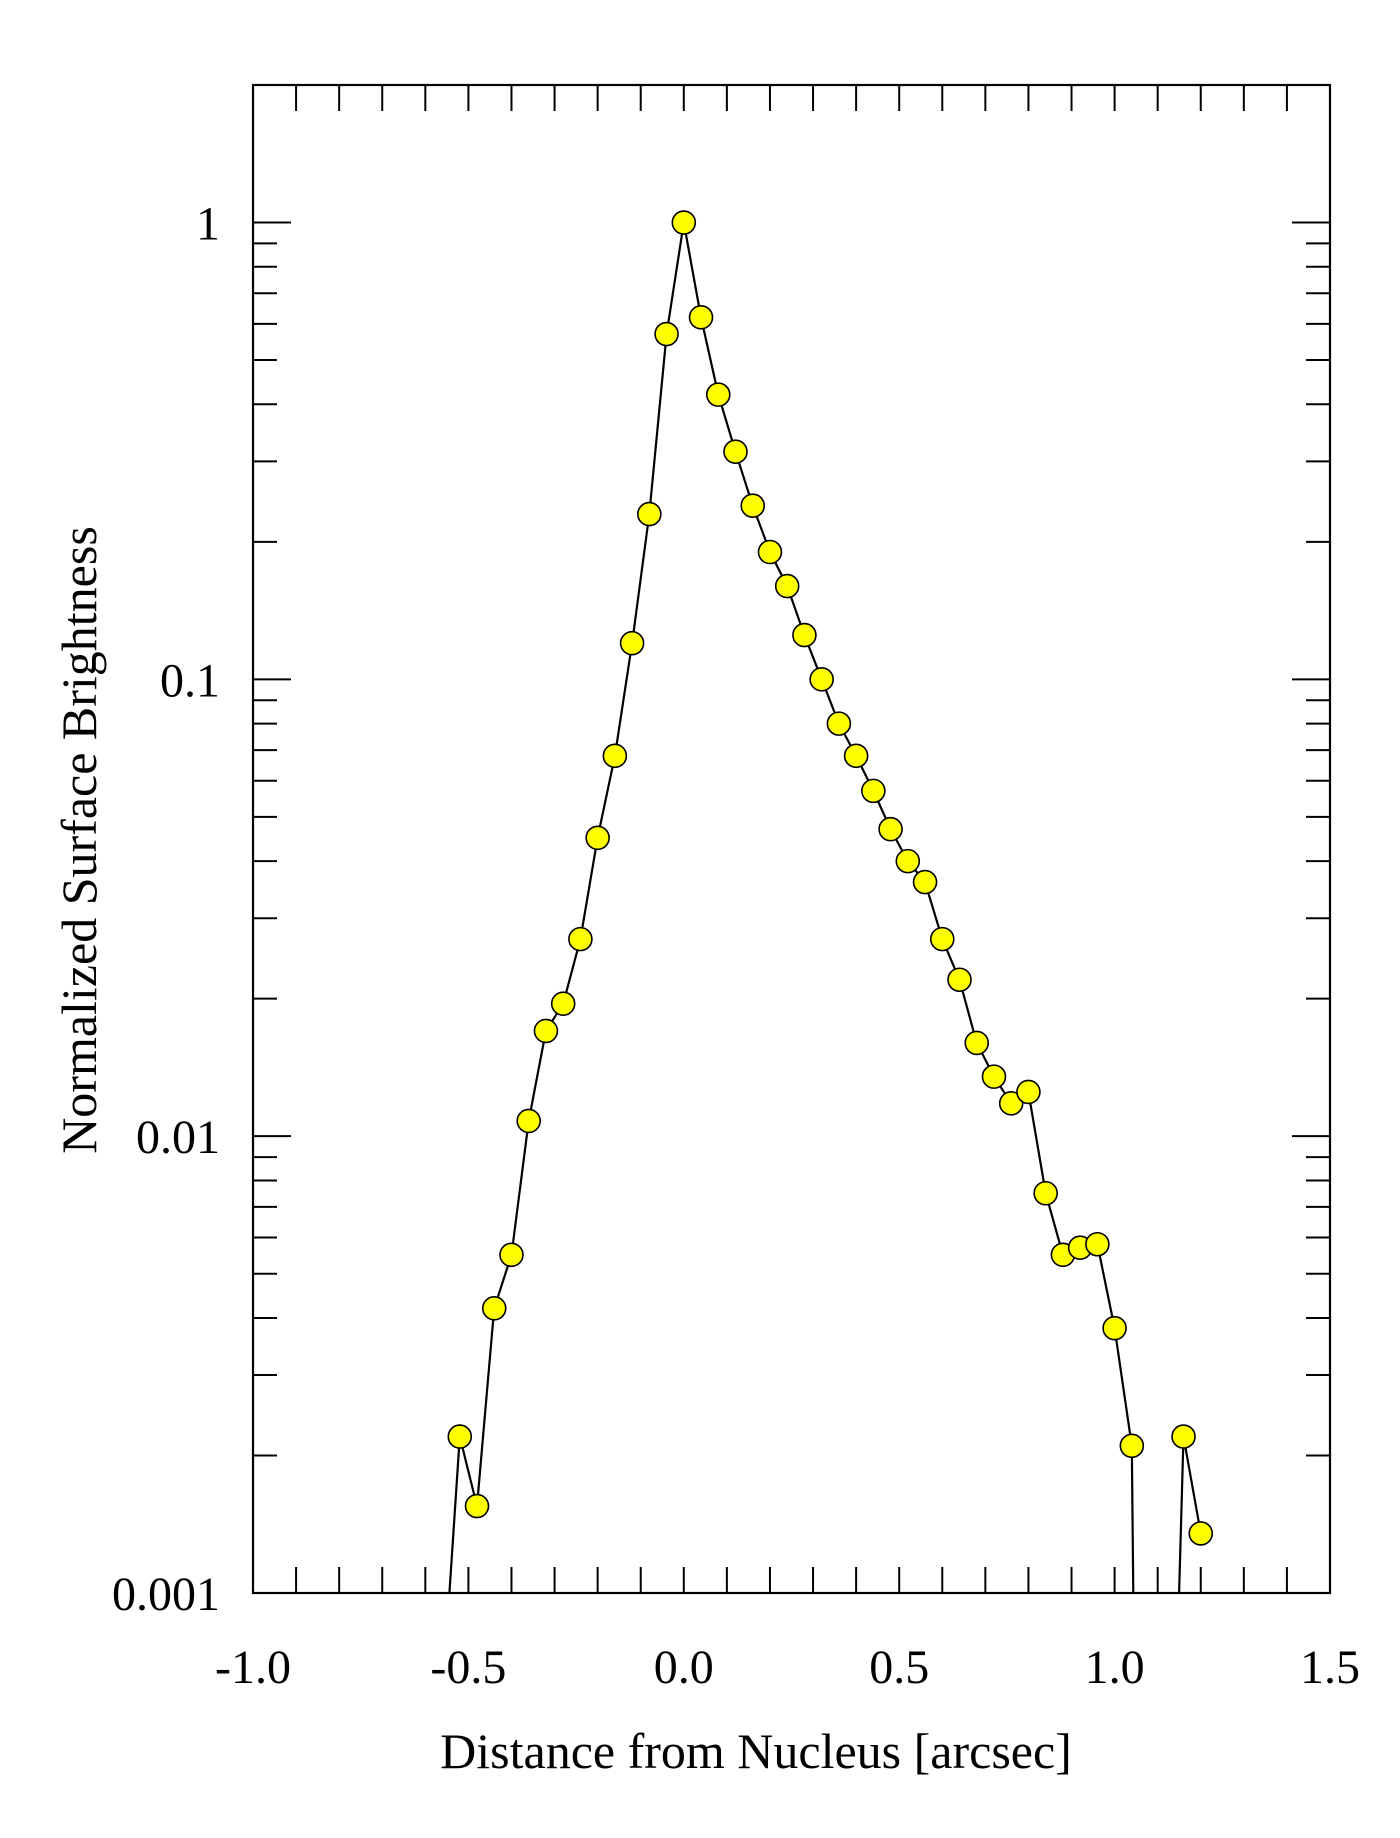  I want to click on y-tick-label: 0.1, so click(190, 680).